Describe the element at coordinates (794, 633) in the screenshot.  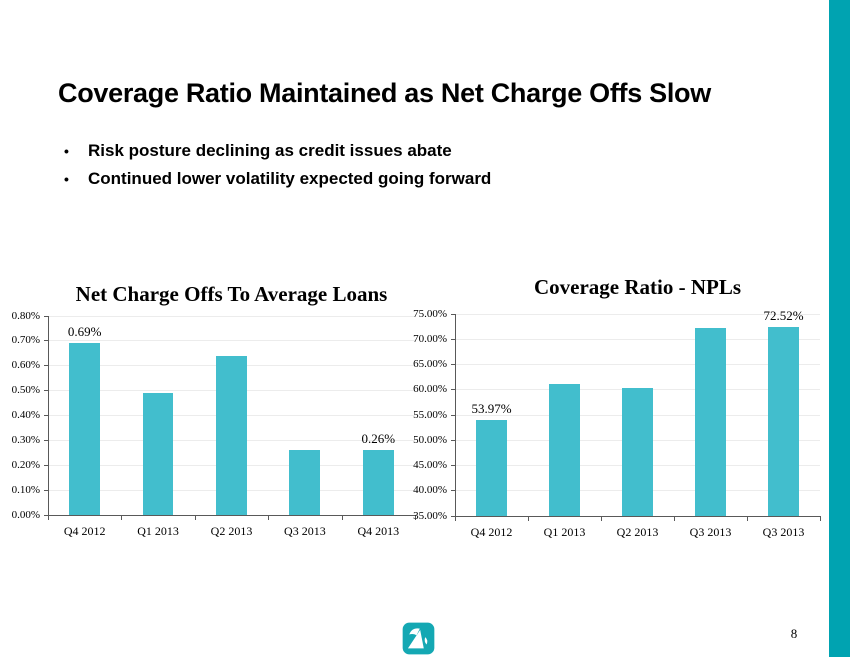
I see `page-number: 8` at that location.